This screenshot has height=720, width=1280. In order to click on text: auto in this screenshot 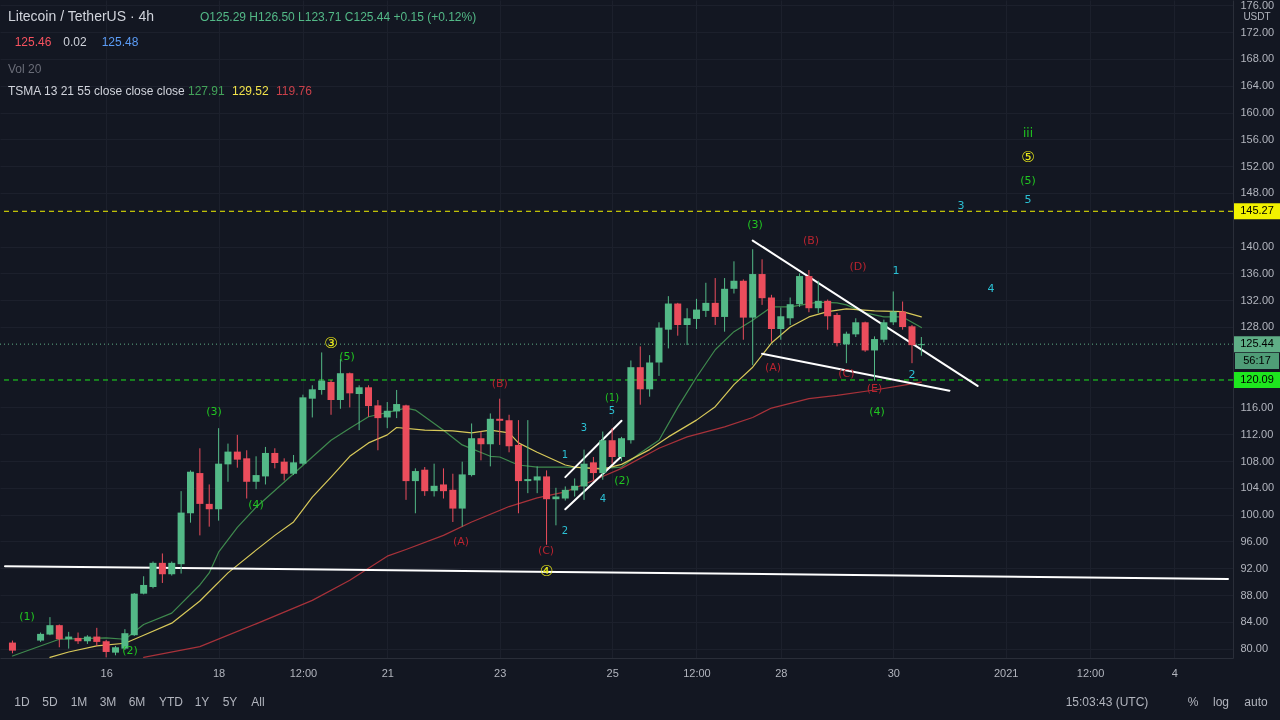, I will do `click(1256, 702)`.